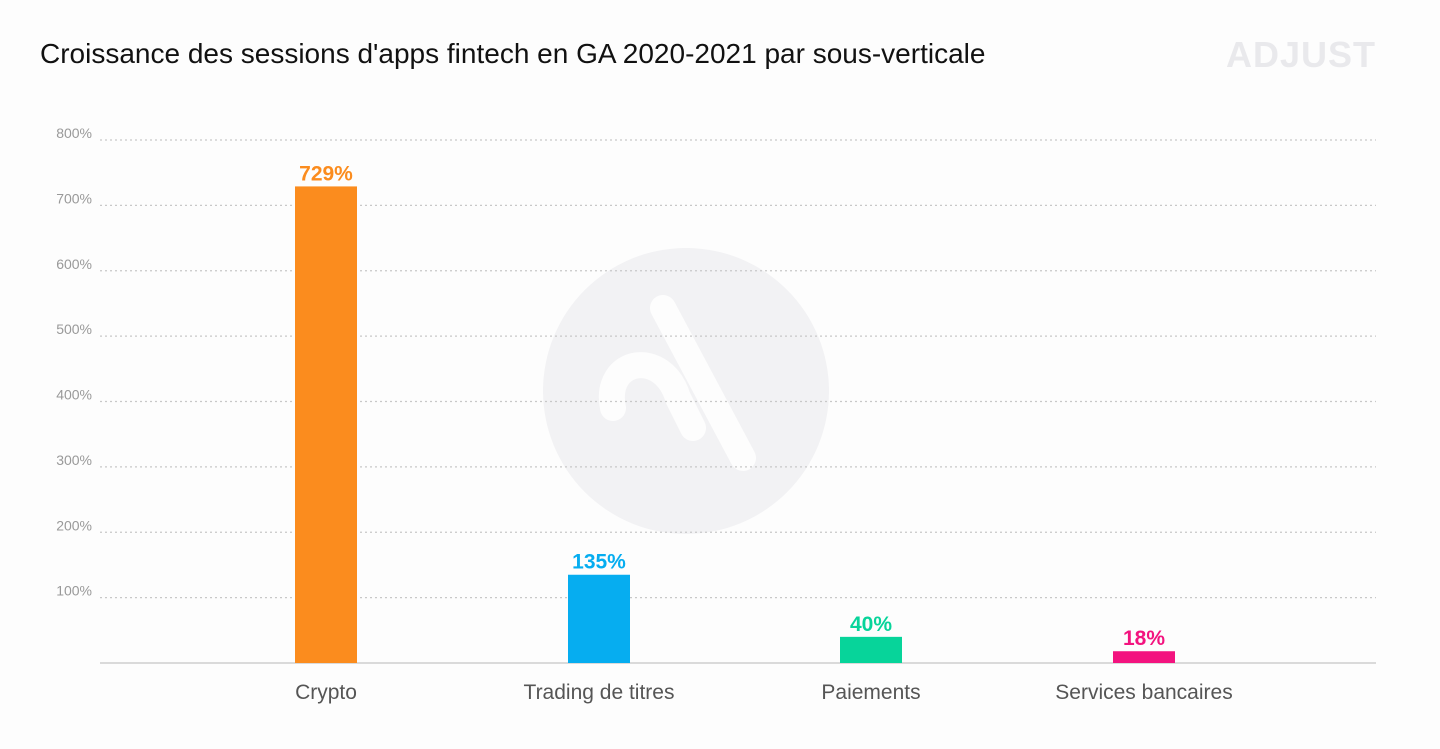  Describe the element at coordinates (74, 133) in the screenshot. I see `y-tick-label: 800%` at that location.